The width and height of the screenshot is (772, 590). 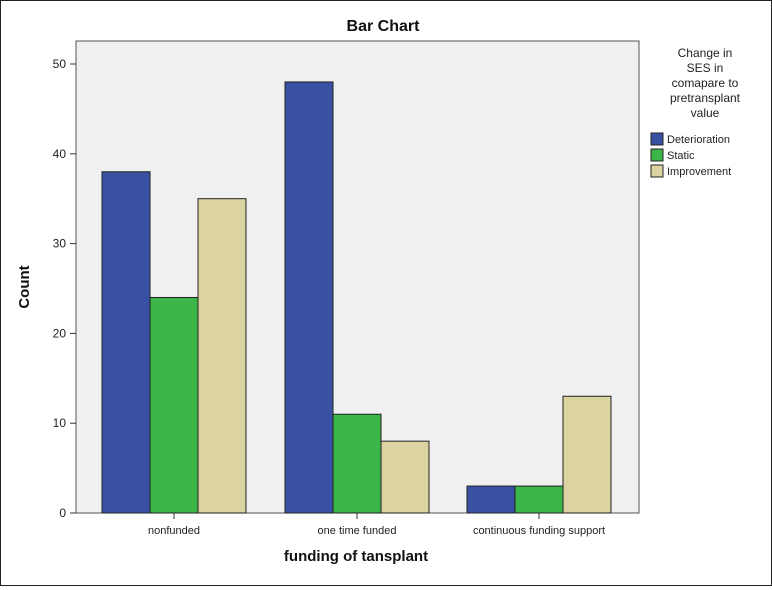 I want to click on legend-label-improvement: Improvement, so click(x=699, y=172).